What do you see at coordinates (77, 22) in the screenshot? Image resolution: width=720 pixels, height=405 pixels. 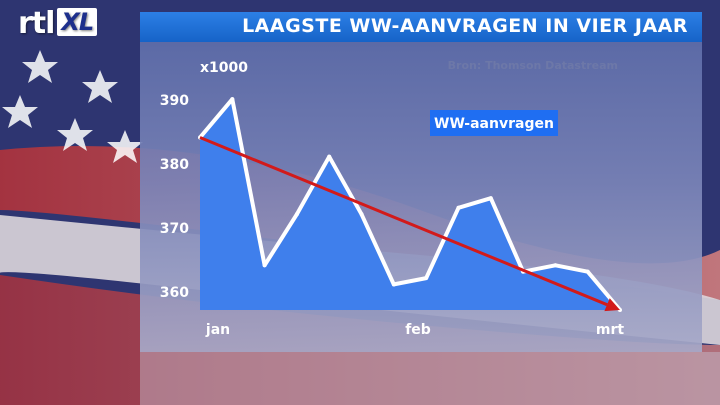 I see `logo-box: XL` at bounding box center [77, 22].